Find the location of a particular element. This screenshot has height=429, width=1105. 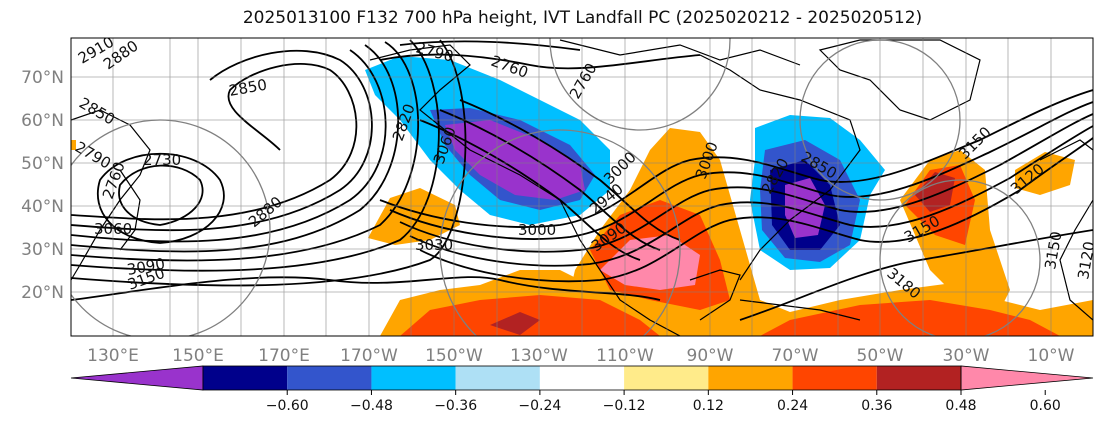

contour-label: 3060 is located at coordinates (113, 229).